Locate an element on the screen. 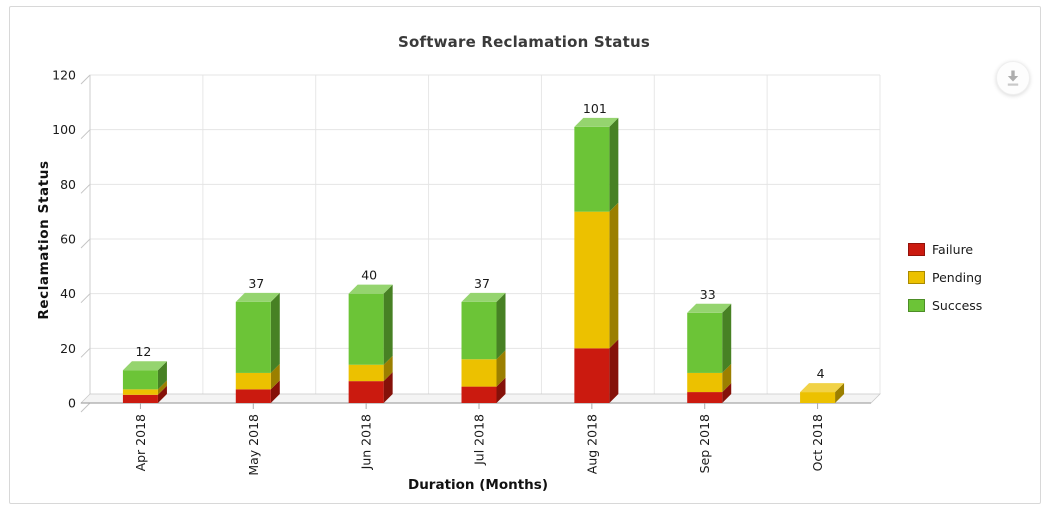 This screenshot has height=512, width=1049. legend-item-pending: Pending is located at coordinates (945, 277).